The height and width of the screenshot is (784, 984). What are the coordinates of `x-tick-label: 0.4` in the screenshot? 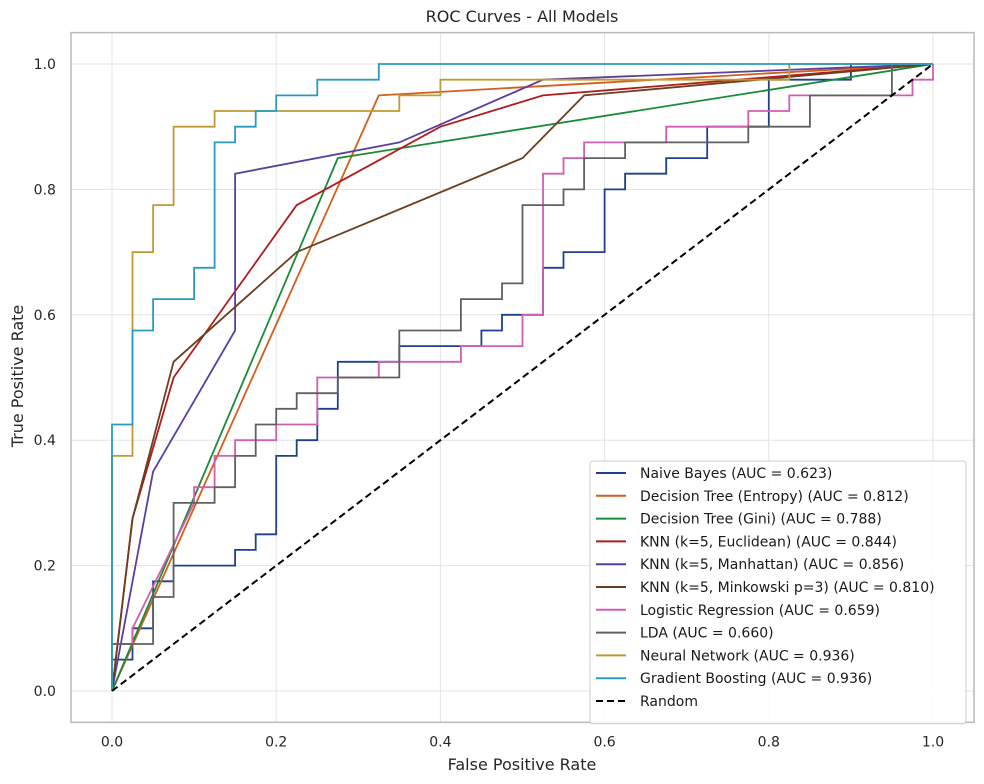 It's located at (440, 742).